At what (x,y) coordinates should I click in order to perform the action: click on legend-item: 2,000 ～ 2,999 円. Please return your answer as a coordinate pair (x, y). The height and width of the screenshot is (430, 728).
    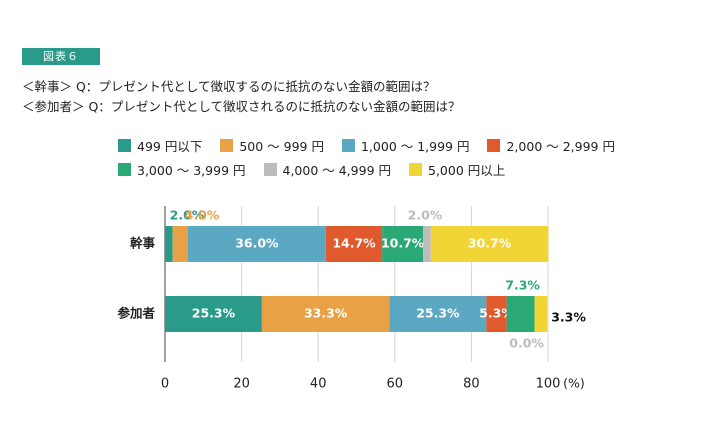
    Looking at the image, I should click on (551, 145).